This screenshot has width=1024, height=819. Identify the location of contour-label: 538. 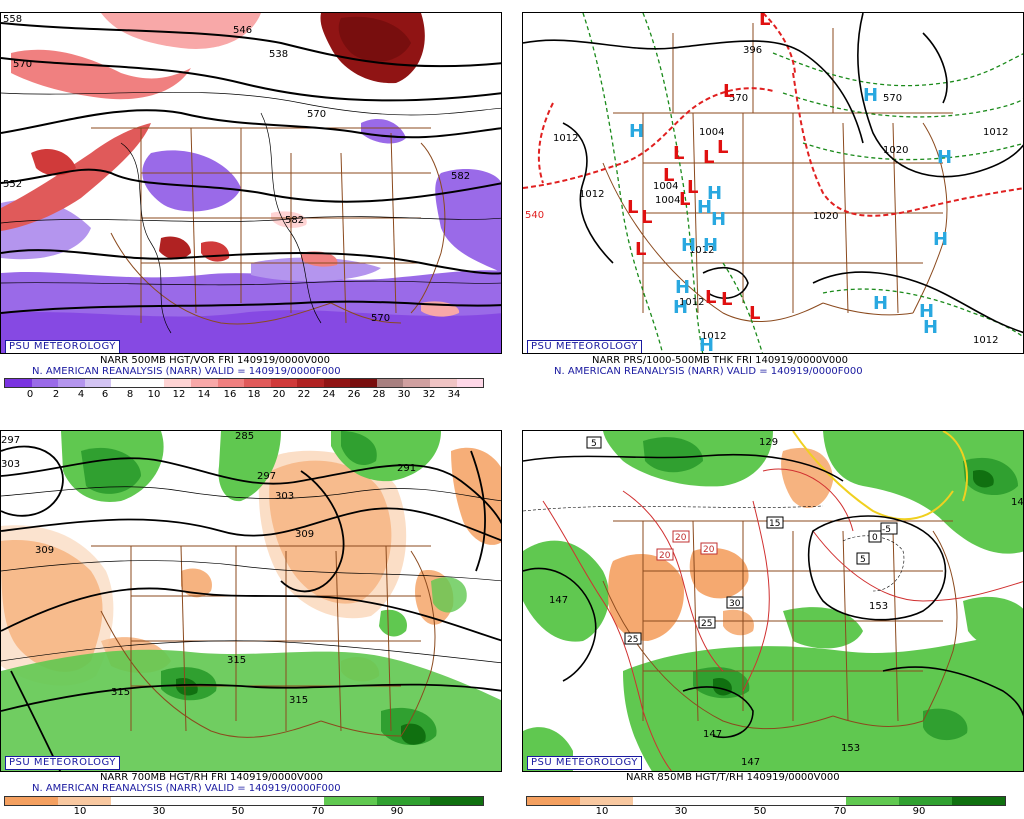
(278, 54).